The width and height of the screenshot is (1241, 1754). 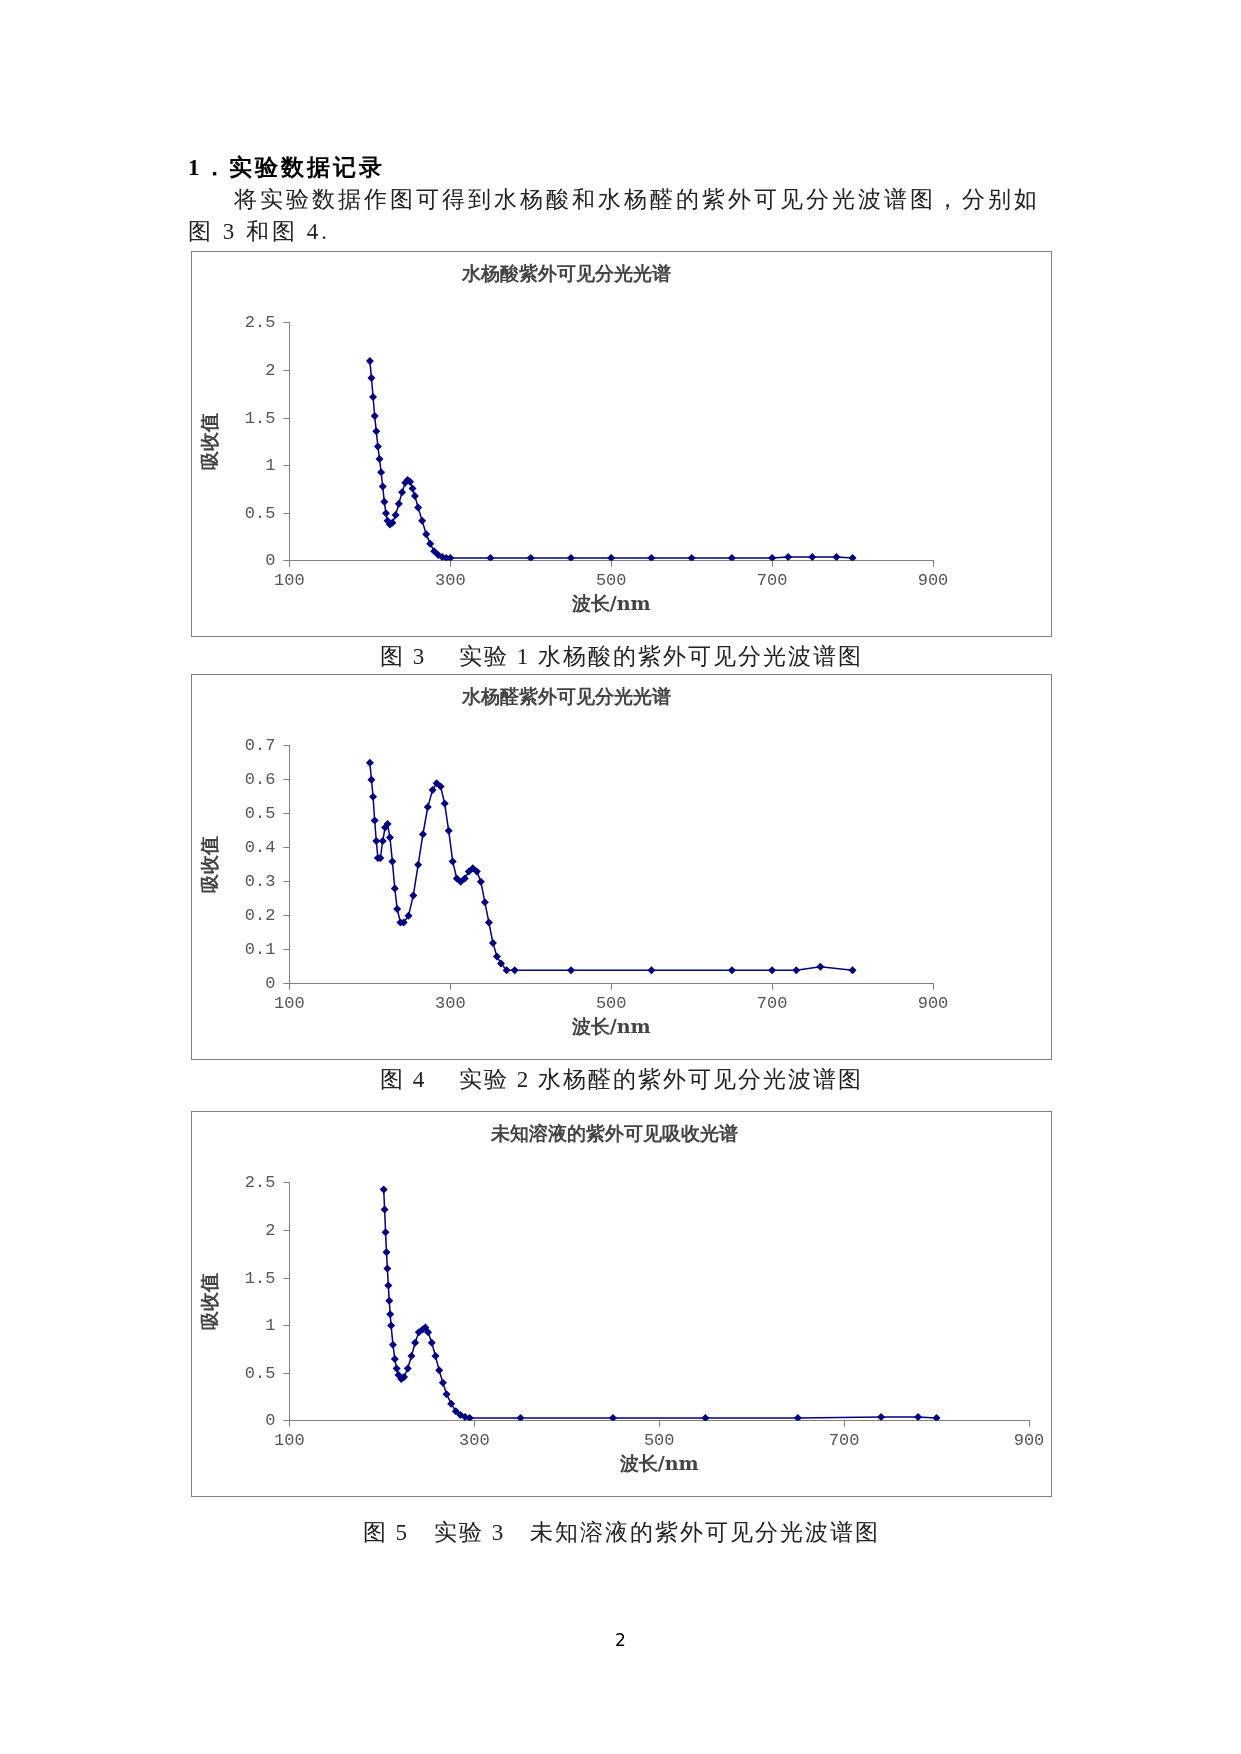 I want to click on y-tick-label: 2, so click(x=270, y=1230).